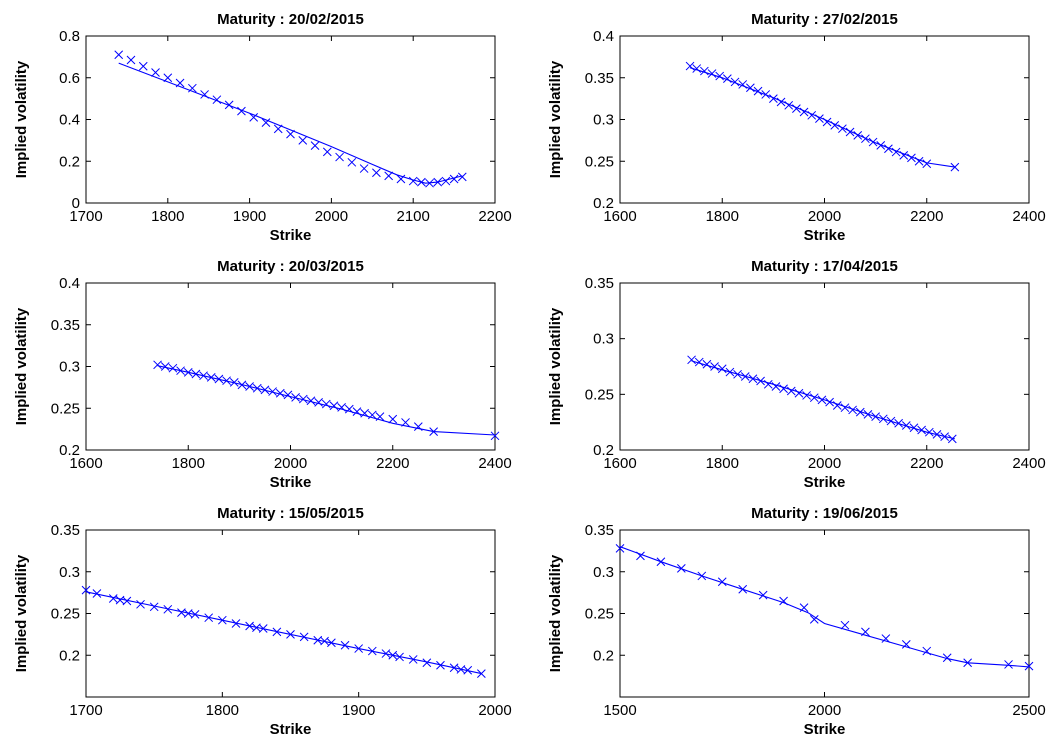 The height and width of the screenshot is (749, 1056). Describe the element at coordinates (290, 513) in the screenshot. I see `chart-title: Maturity : 15/05/2015` at that location.